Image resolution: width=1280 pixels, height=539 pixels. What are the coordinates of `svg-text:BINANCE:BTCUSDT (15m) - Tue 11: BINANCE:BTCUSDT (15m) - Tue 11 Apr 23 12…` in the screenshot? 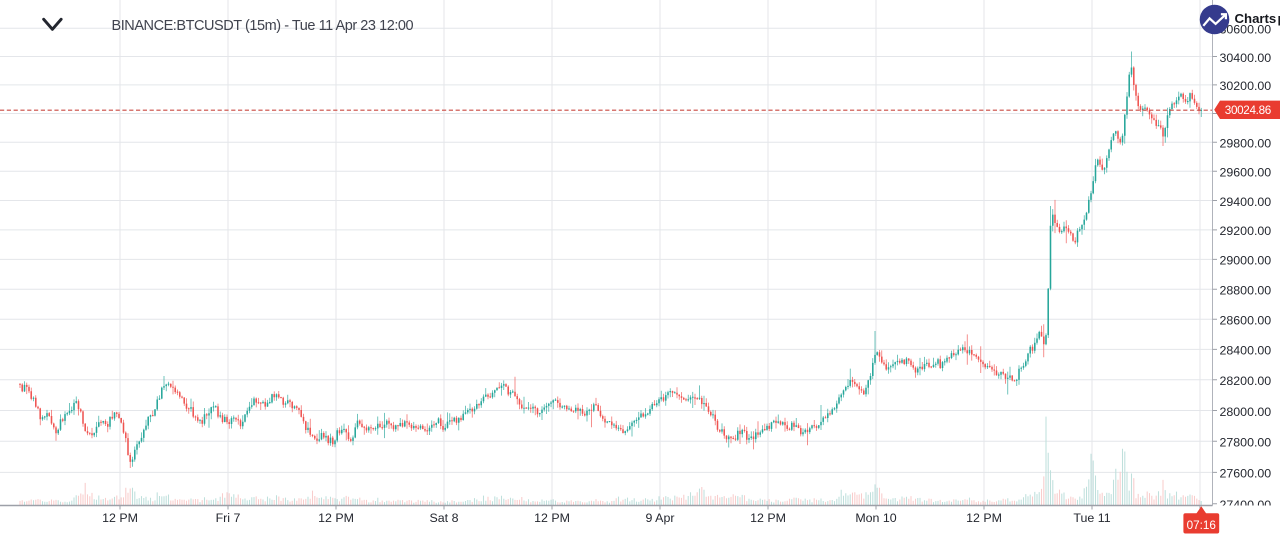 It's located at (263, 26).